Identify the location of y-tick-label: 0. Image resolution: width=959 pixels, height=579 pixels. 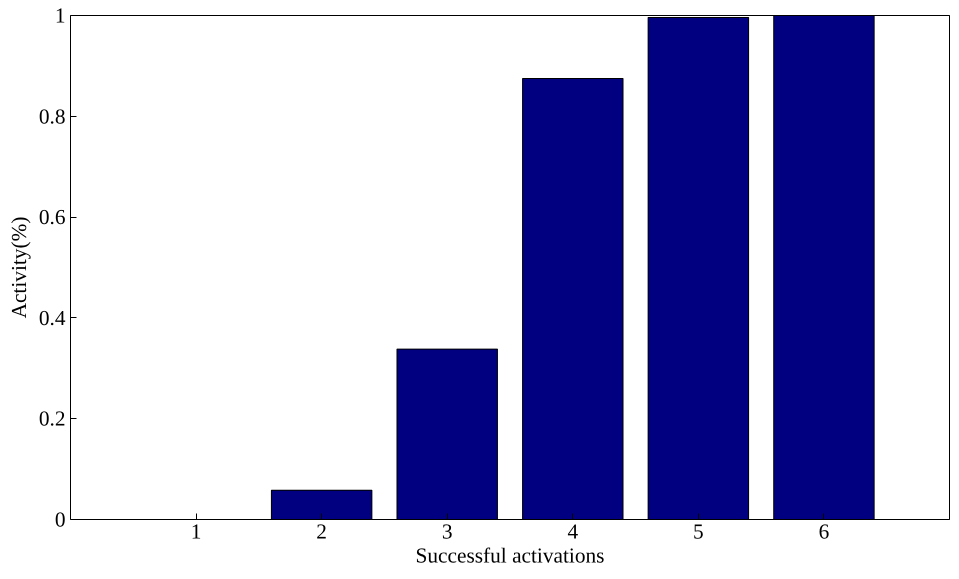
(60, 520).